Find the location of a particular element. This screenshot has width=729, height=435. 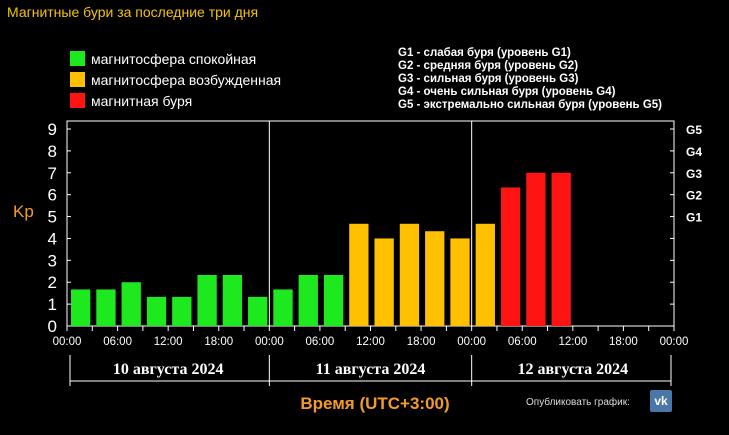

day-label: 11 августа 2024 is located at coordinates (371, 369).